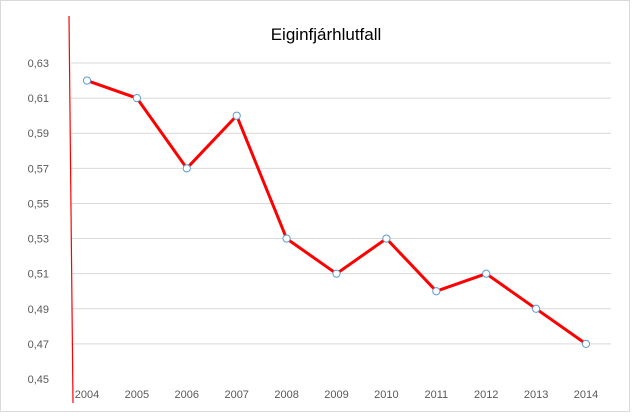  What do you see at coordinates (38, 204) in the screenshot?
I see `y-tick-label: 0,55` at bounding box center [38, 204].